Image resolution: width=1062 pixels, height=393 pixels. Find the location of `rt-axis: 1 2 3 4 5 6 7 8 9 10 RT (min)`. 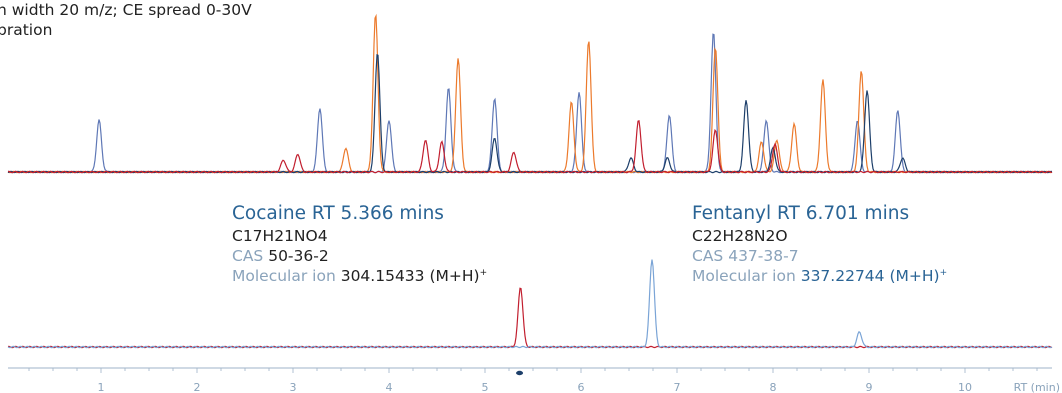

rt-axis: 1 2 3 4 5 6 7 8 9 10 RT (min) is located at coordinates (534, 380).